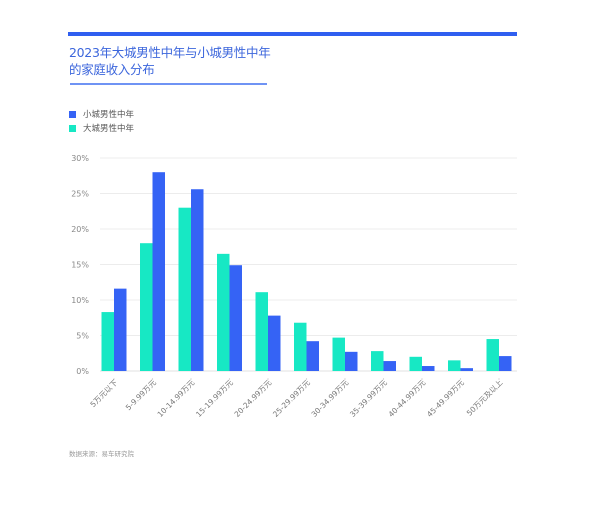 Image resolution: width=600 pixels, height=505 pixels. Describe the element at coordinates (80, 229) in the screenshot. I see `y-tick-label: 20%` at that location.